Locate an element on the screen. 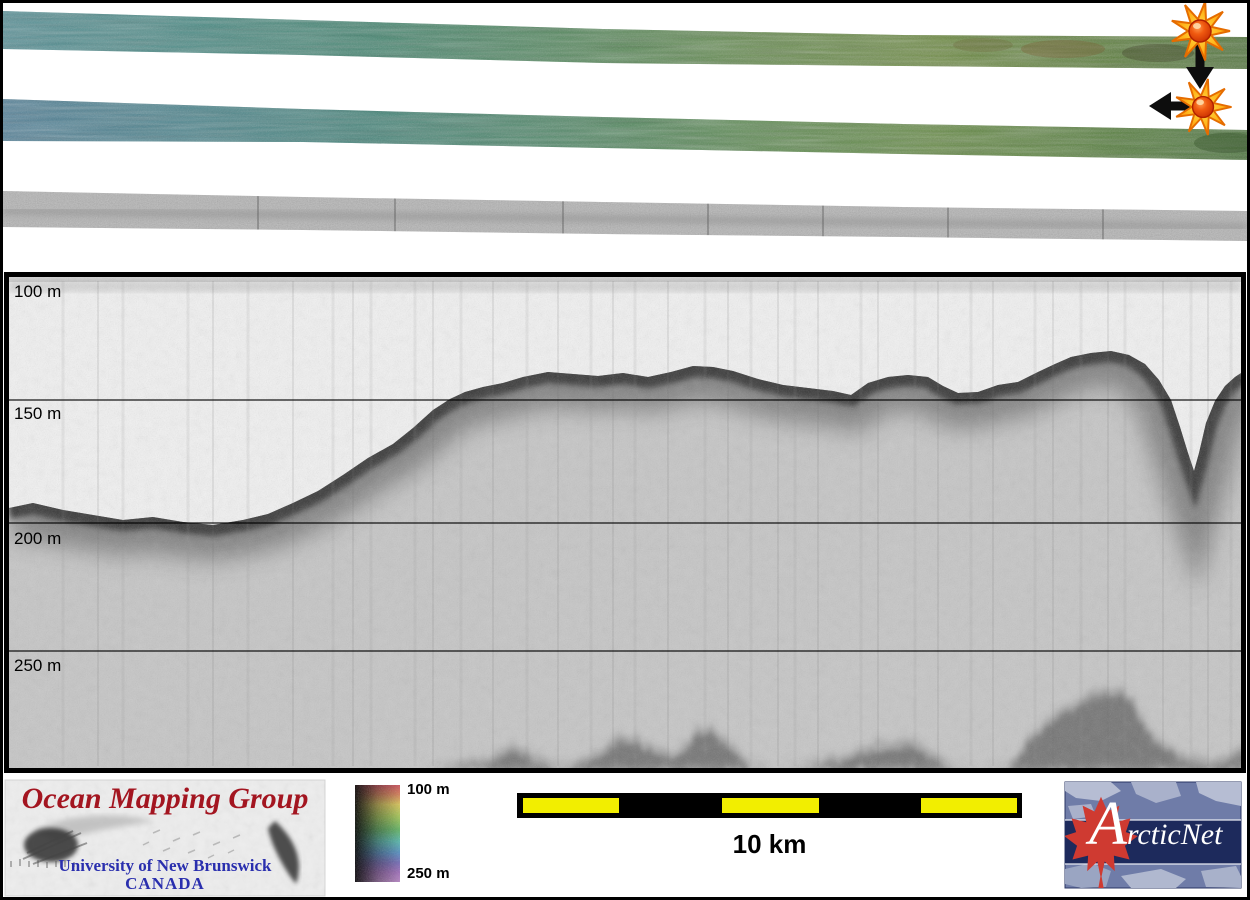  colorbar-top-label: 100 m is located at coordinates (428, 789).